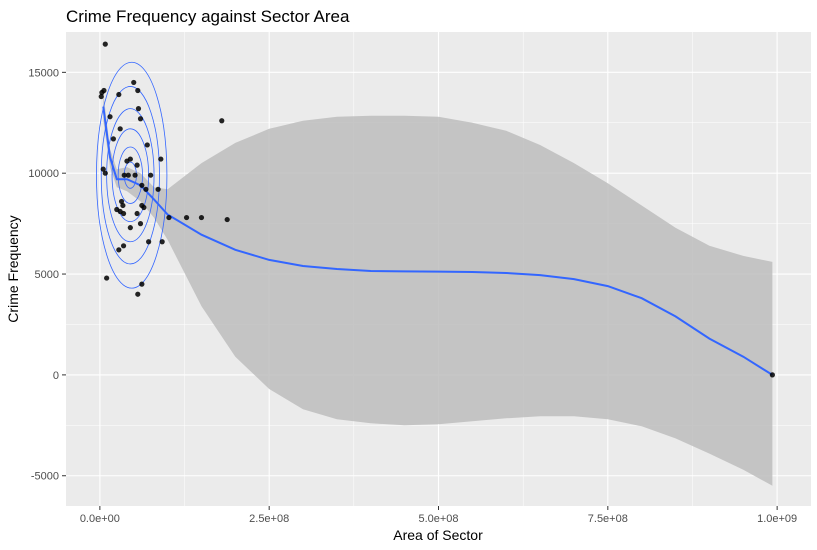  What do you see at coordinates (438, 519) in the screenshot?
I see `x-tick-label: 5.0e+08` at bounding box center [438, 519].